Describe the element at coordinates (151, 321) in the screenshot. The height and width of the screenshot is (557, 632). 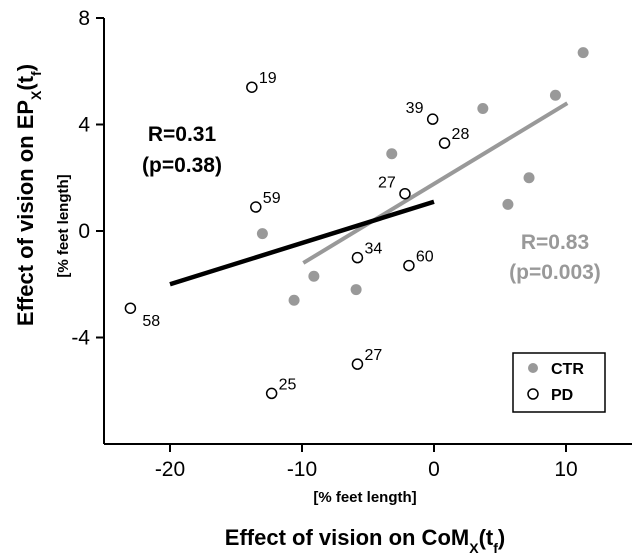
I see `point-id-label: 58` at that location.